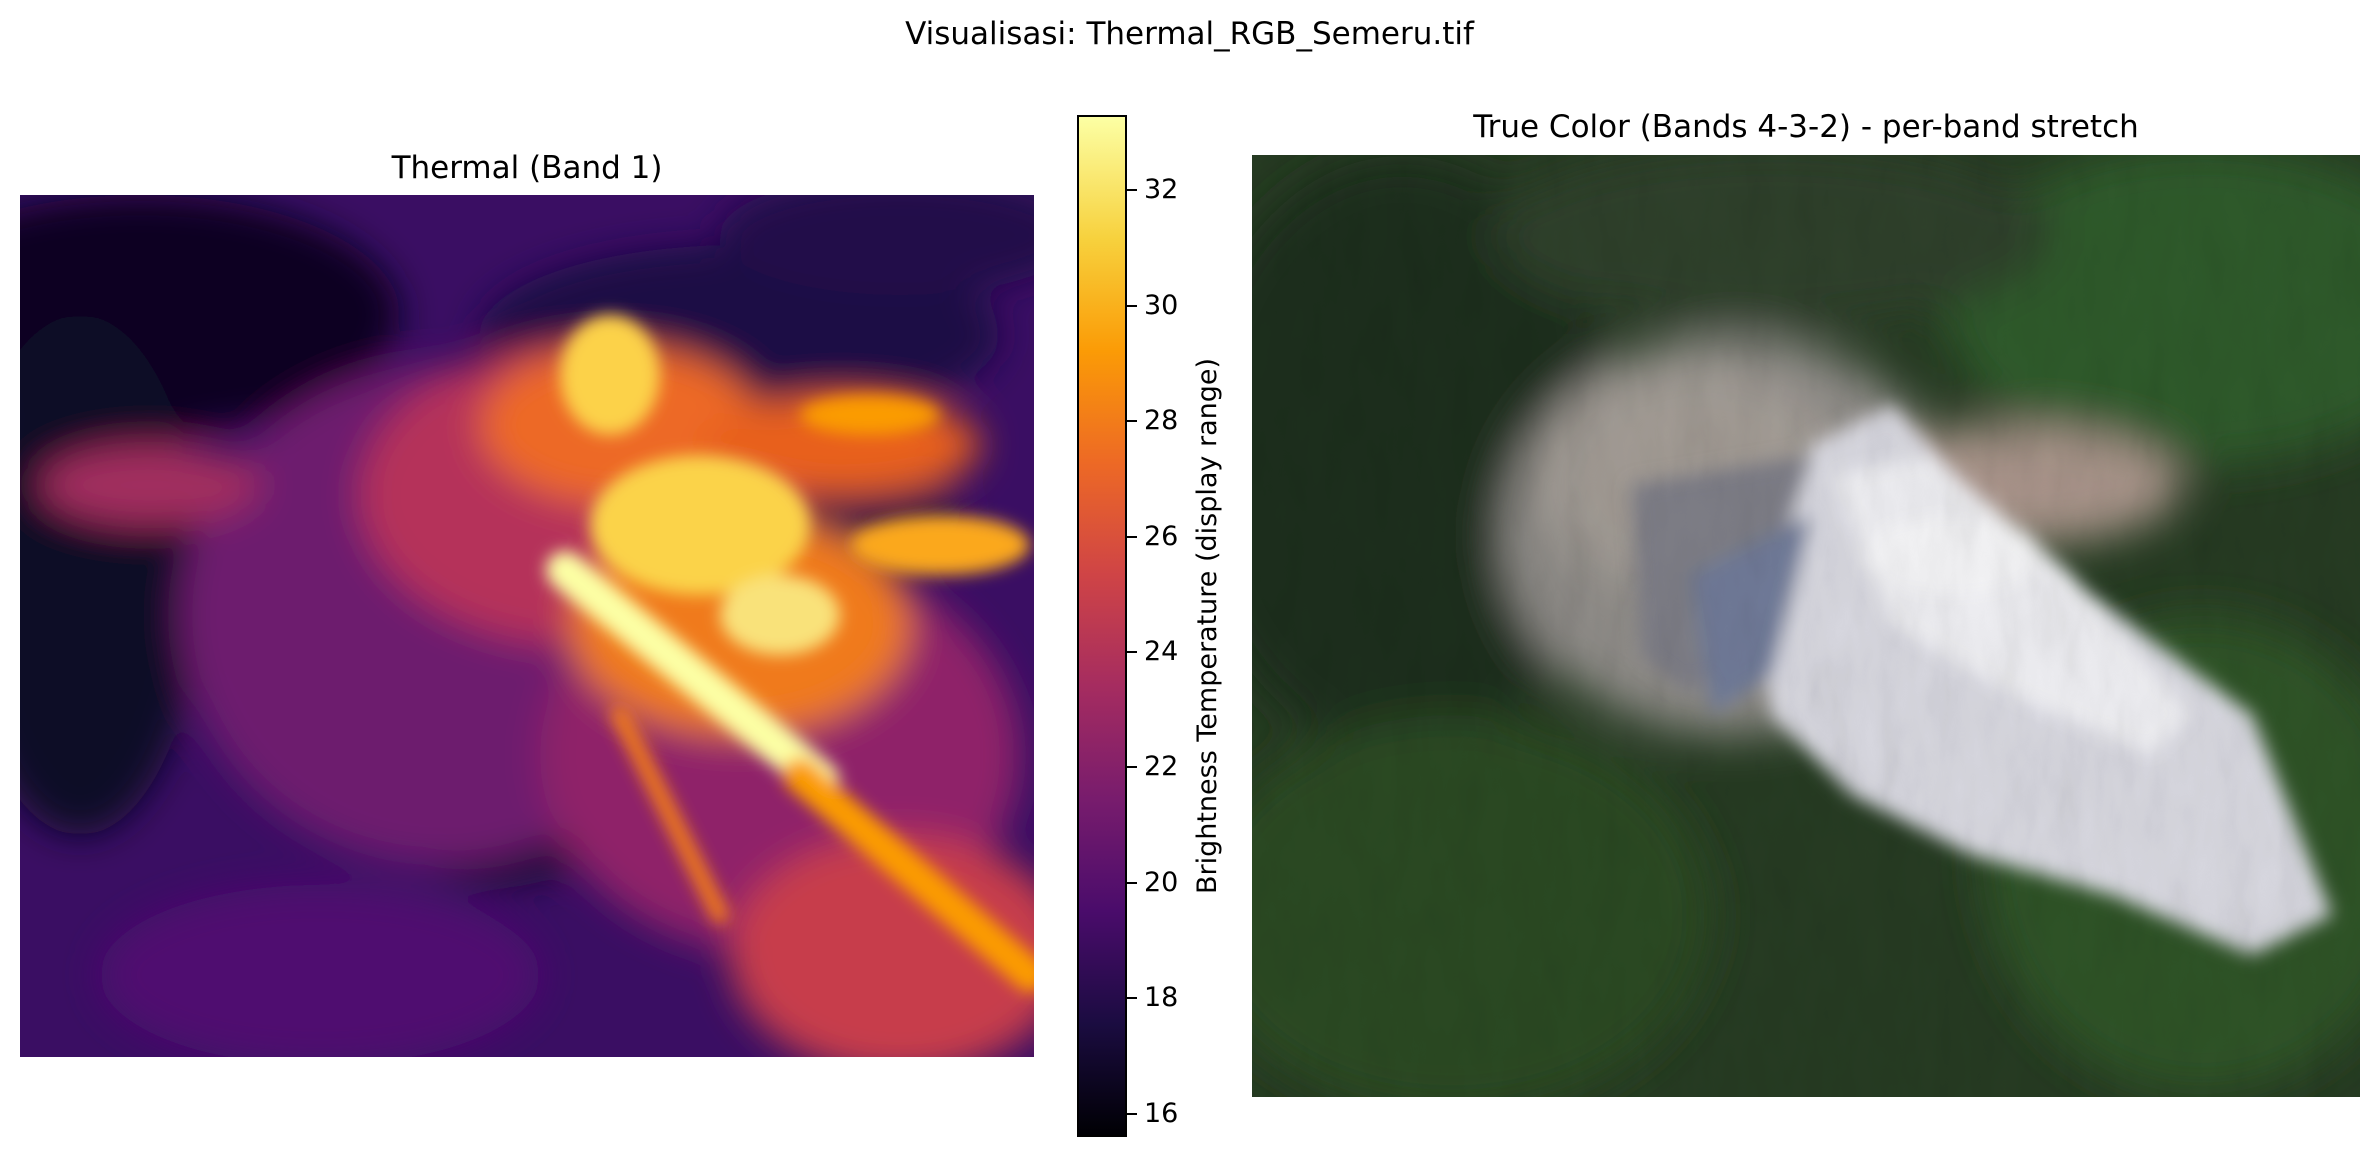 This screenshot has width=2379, height=1156. I want to click on colorbar-tick-label: 20, so click(1161, 882).